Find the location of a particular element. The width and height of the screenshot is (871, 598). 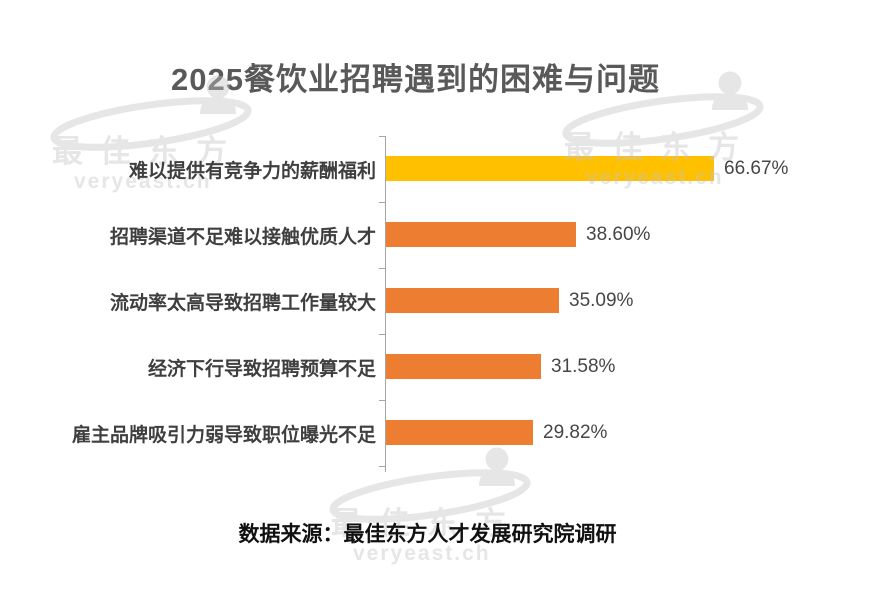

value-label: 31.58% is located at coordinates (583, 366).